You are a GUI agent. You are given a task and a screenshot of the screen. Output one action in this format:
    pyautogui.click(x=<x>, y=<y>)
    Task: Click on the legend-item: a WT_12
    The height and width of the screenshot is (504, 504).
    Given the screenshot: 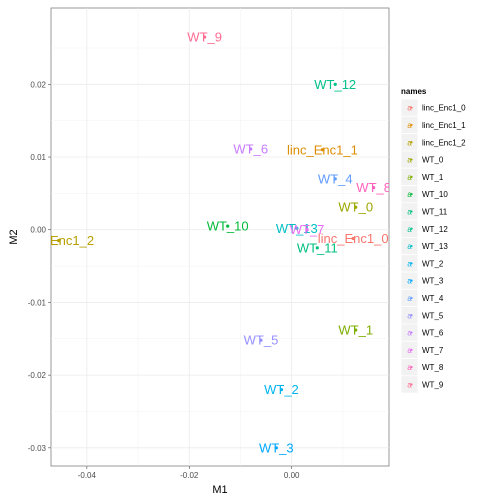 What is the action you would take?
    pyautogui.click(x=424, y=228)
    